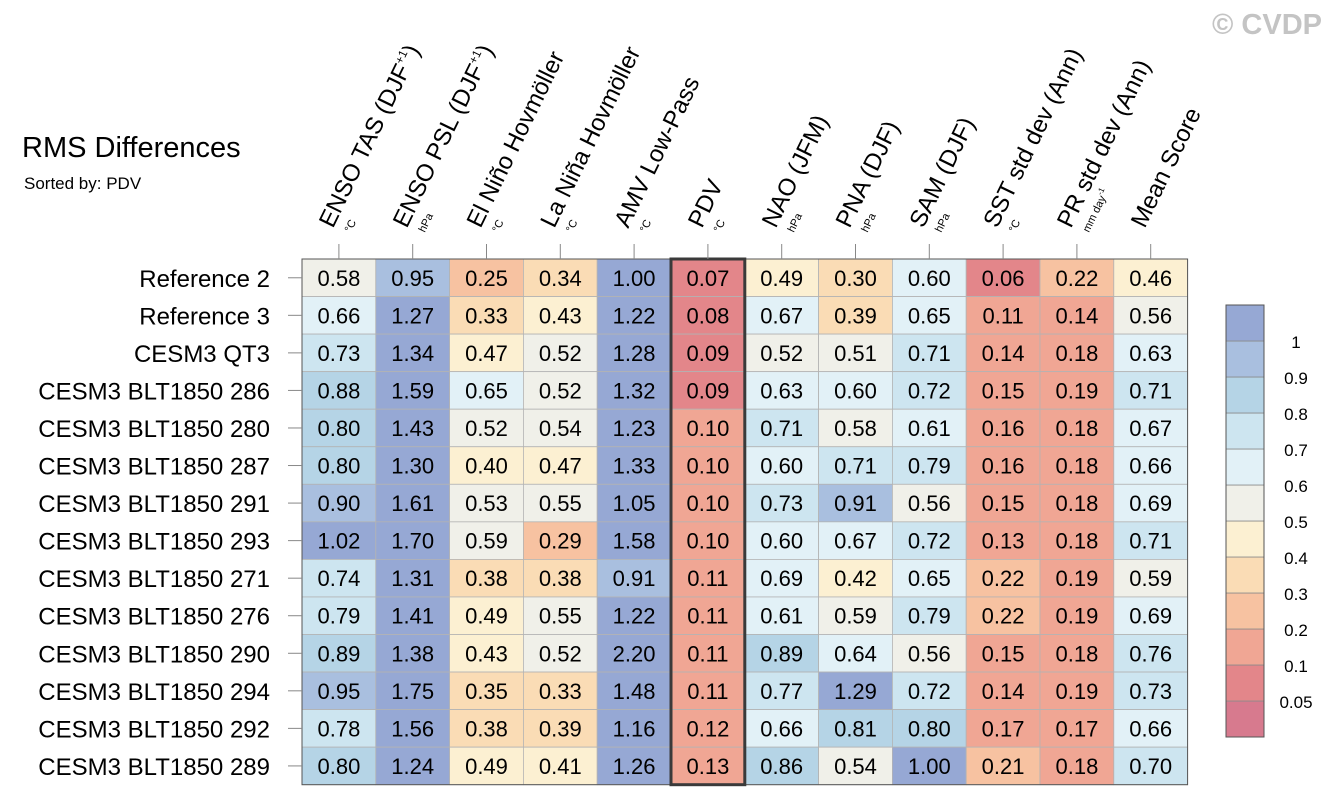 This screenshot has height=804, width=1335. What do you see at coordinates (412, 390) in the screenshot?
I see `cell-value-label: 1.59` at bounding box center [412, 390].